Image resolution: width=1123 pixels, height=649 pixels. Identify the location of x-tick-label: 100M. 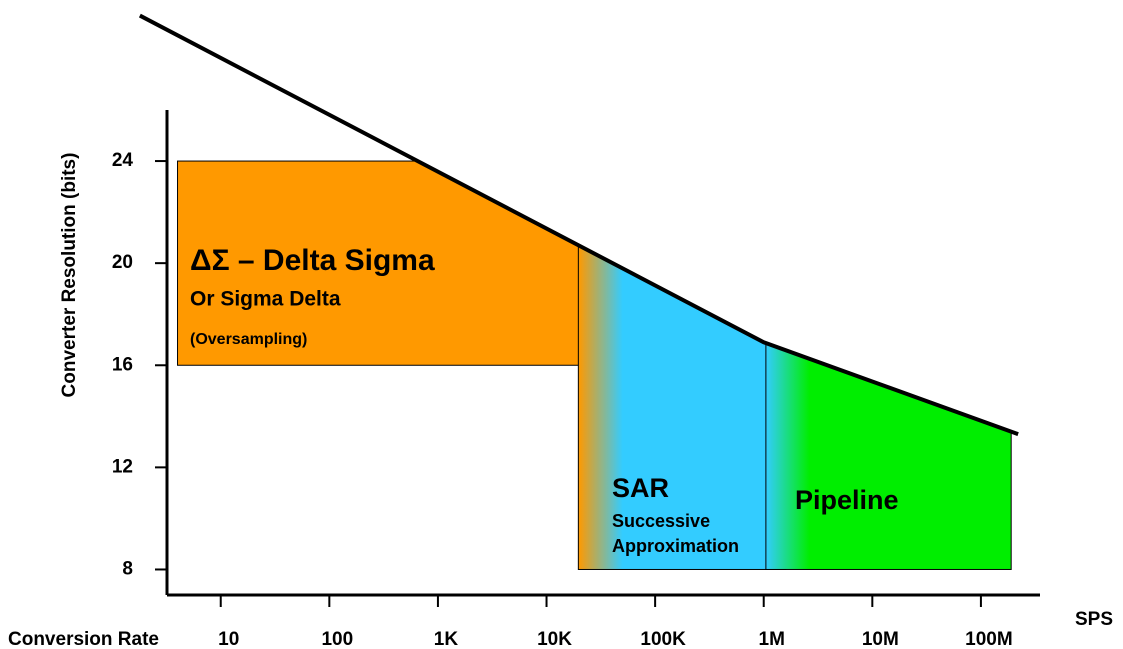
(989, 639).